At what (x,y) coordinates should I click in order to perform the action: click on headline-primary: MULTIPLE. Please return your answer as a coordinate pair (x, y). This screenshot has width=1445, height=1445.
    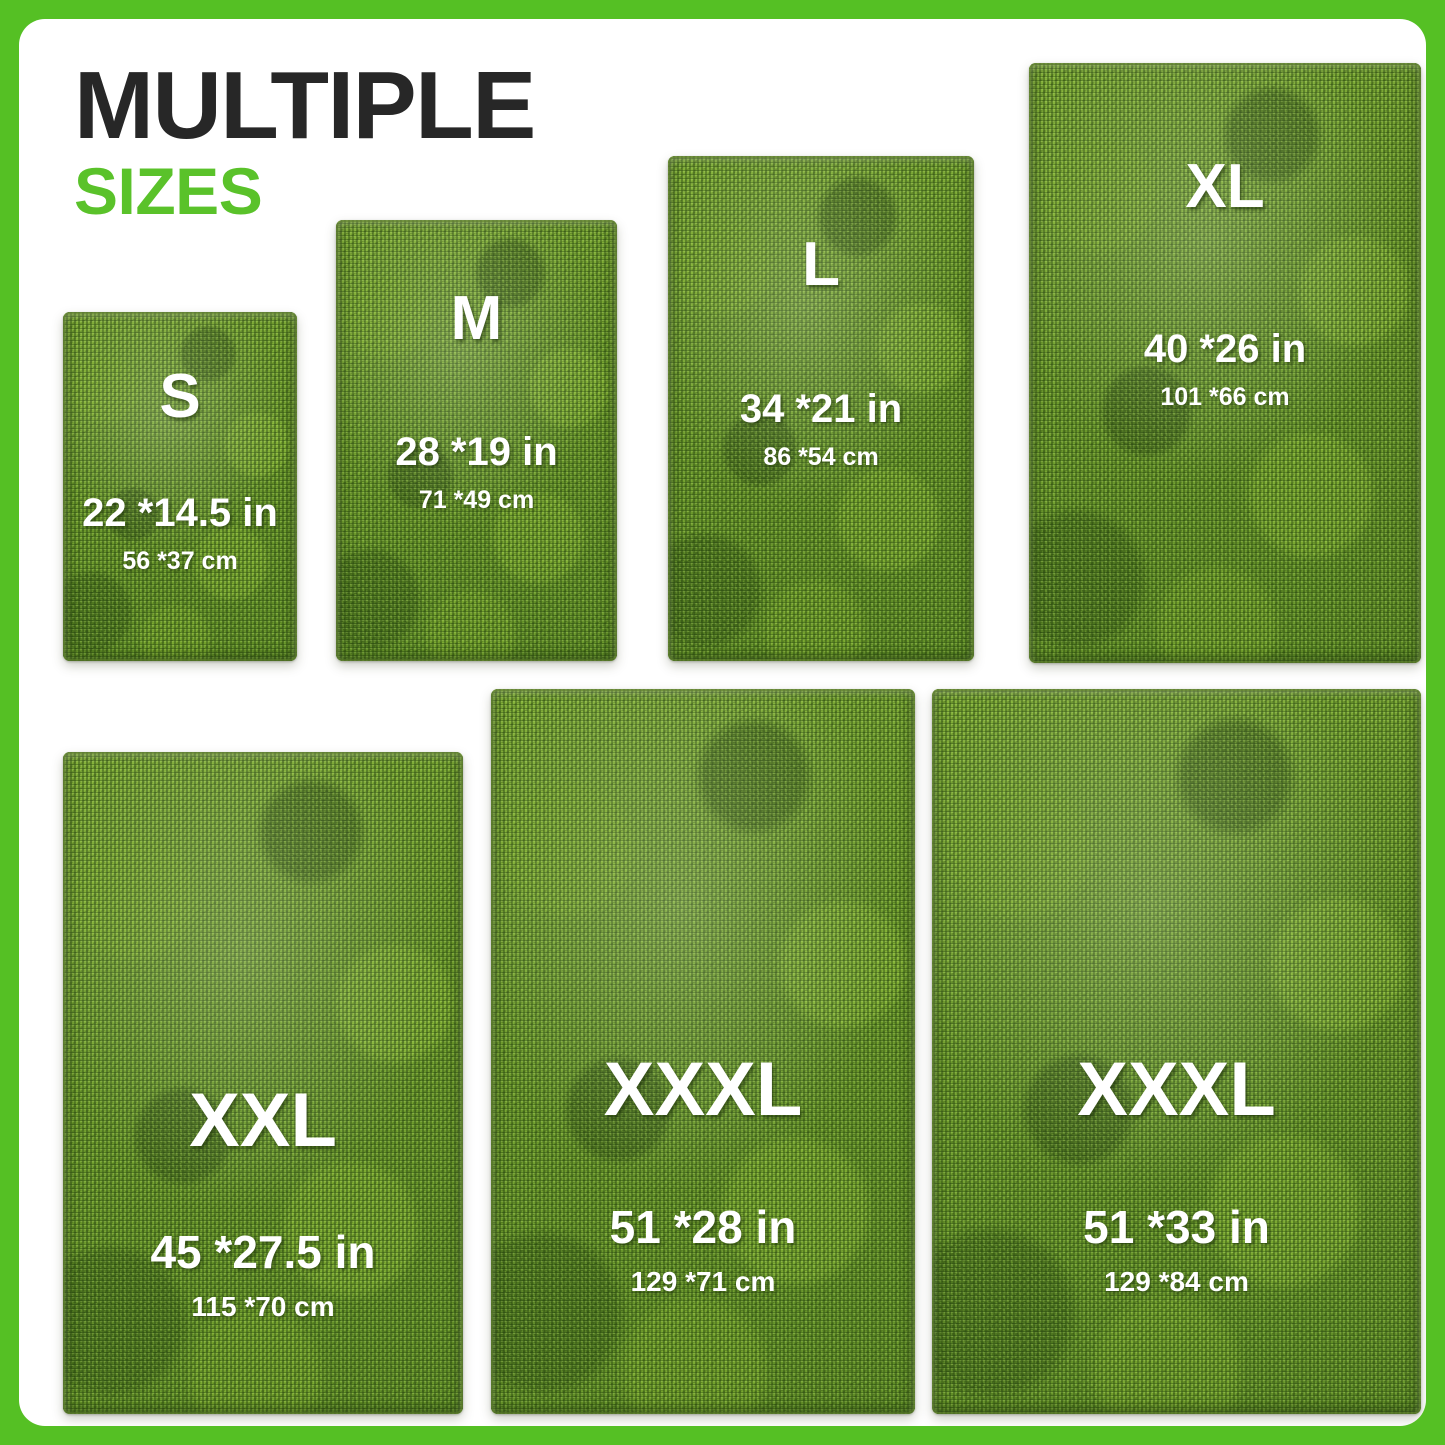
    Looking at the image, I should click on (305, 105).